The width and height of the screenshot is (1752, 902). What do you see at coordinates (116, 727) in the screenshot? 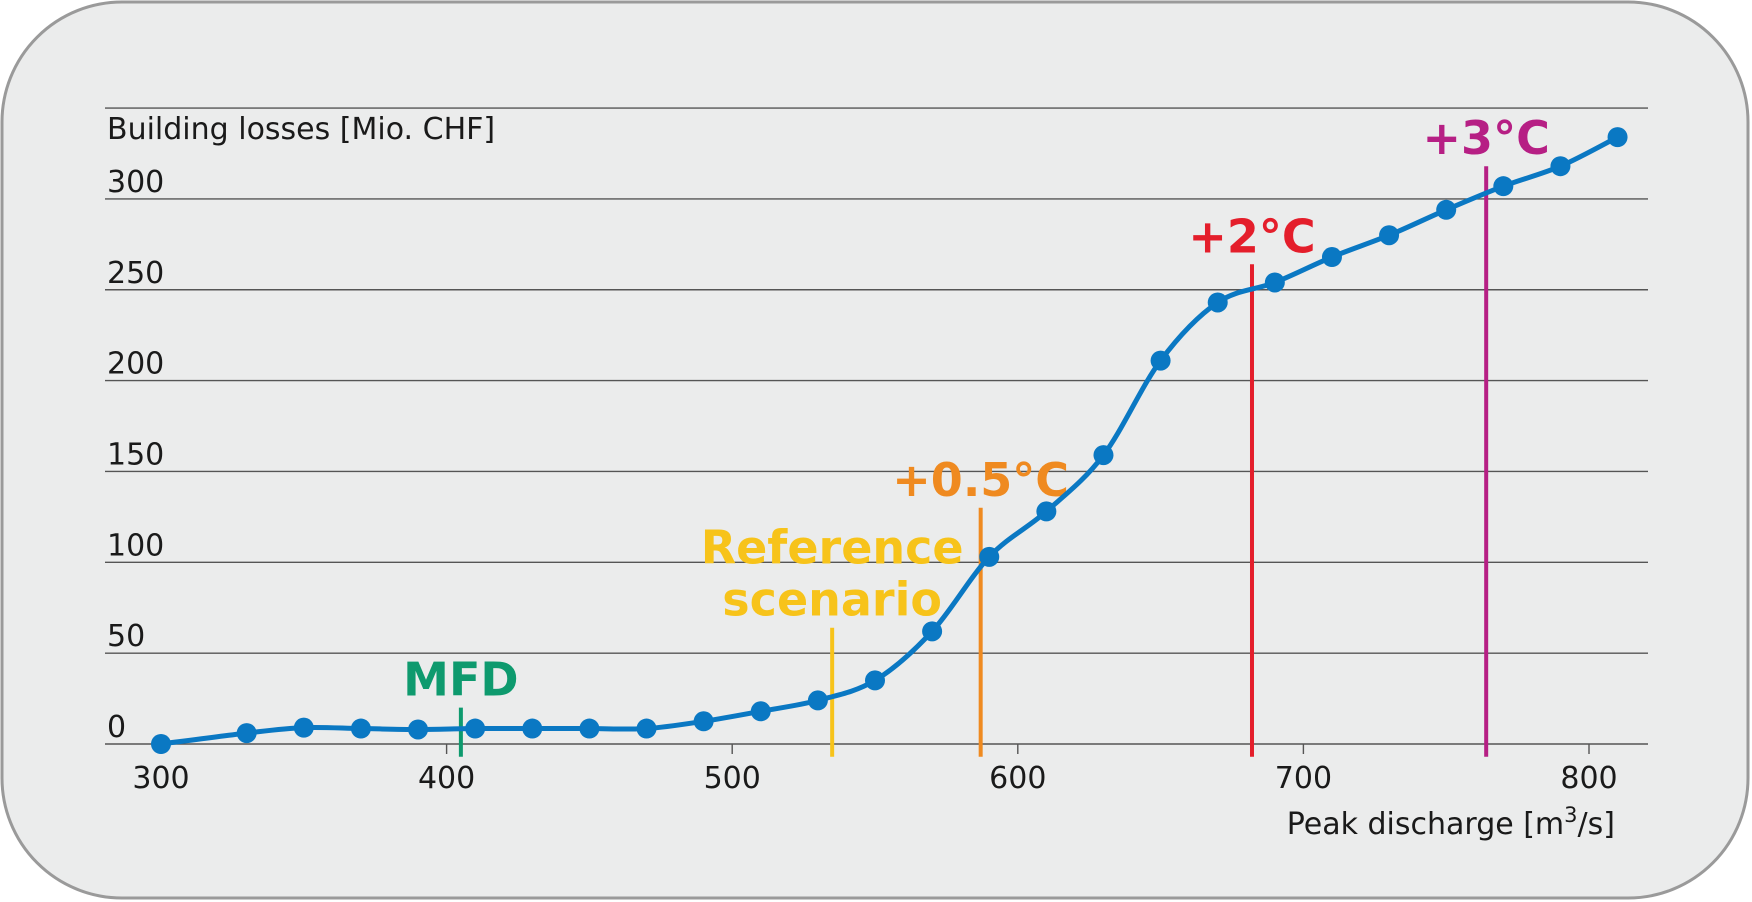
I see `y-tick-label-0: 0` at bounding box center [116, 727].